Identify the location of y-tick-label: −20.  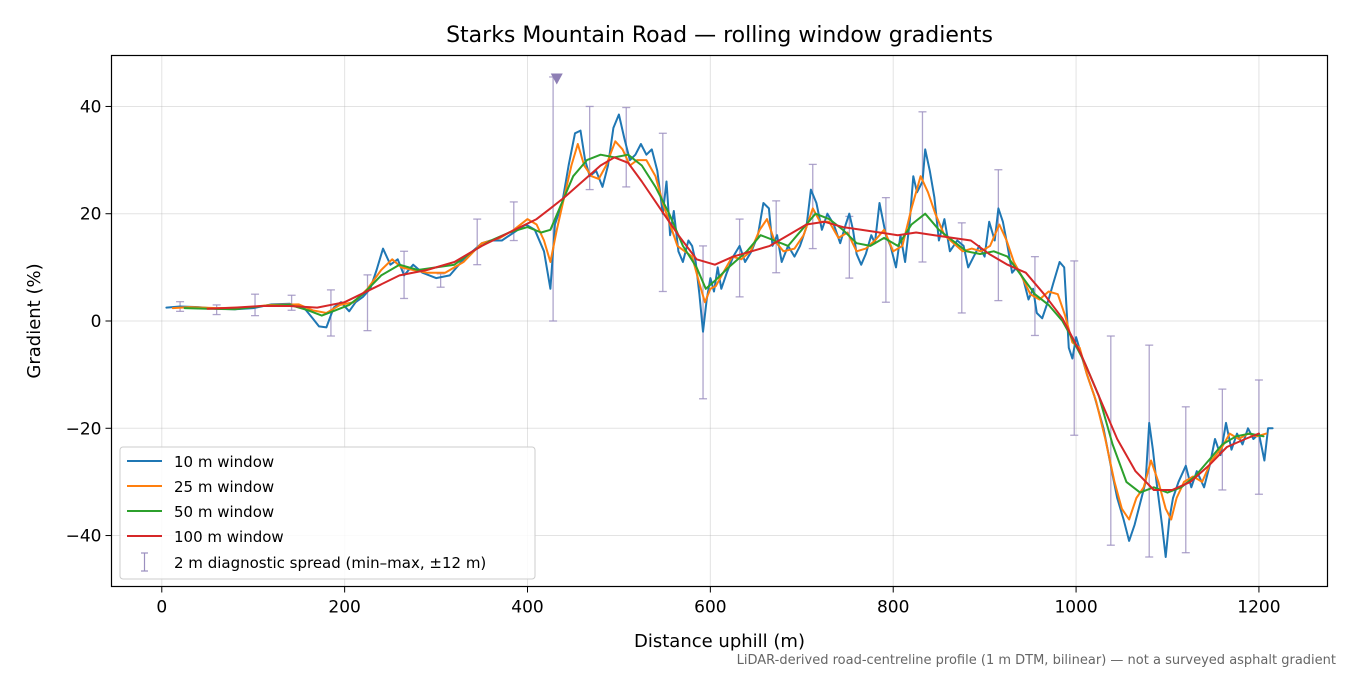
(84, 429).